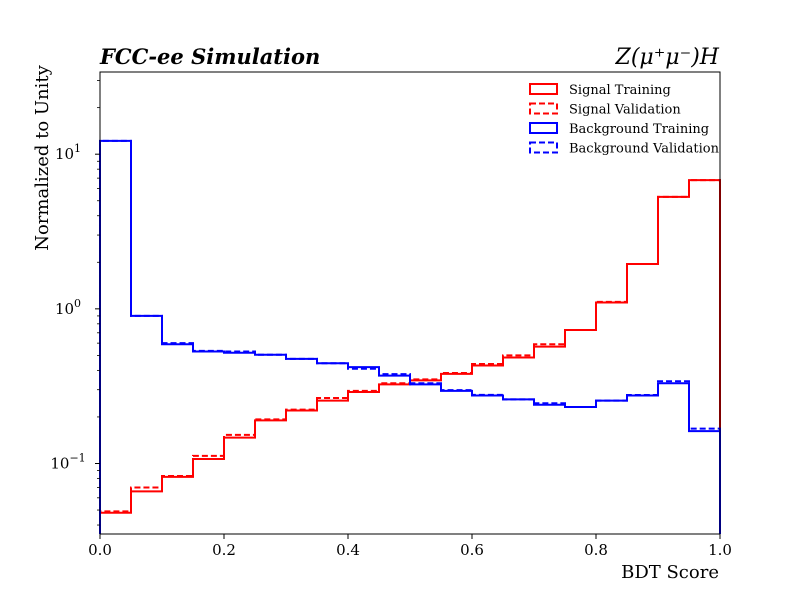  Describe the element at coordinates (620, 90) in the screenshot. I see `legend-label: Signal Training` at that location.